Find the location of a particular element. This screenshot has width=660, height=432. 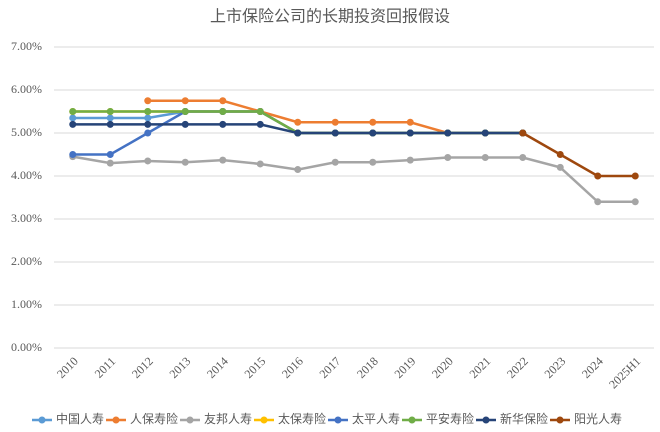

legend-label: 太平人寿 is located at coordinates (376, 418).